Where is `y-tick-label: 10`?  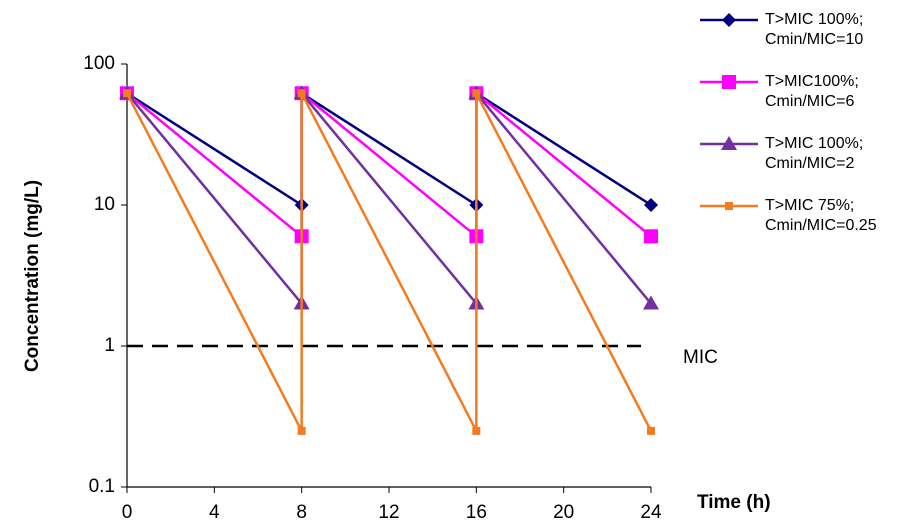
y-tick-label: 10 is located at coordinates (104, 204).